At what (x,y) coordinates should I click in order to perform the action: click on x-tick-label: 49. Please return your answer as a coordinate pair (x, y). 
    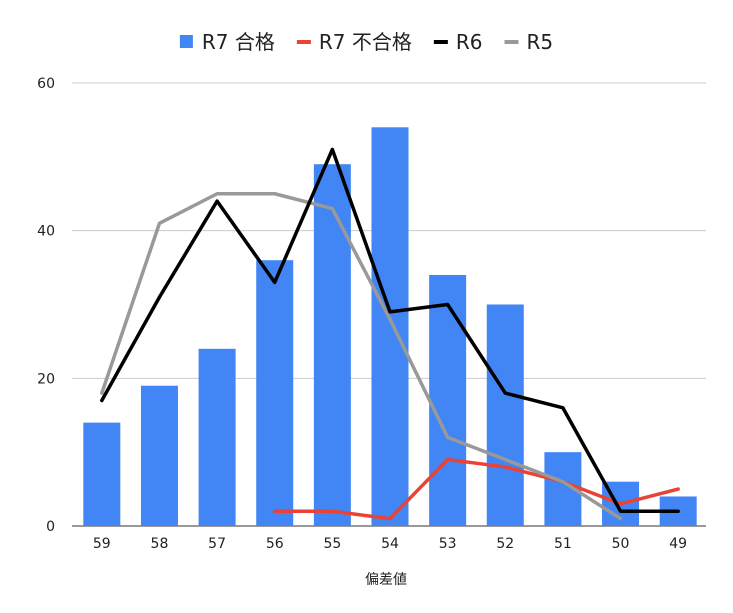
    Looking at the image, I should click on (678, 544).